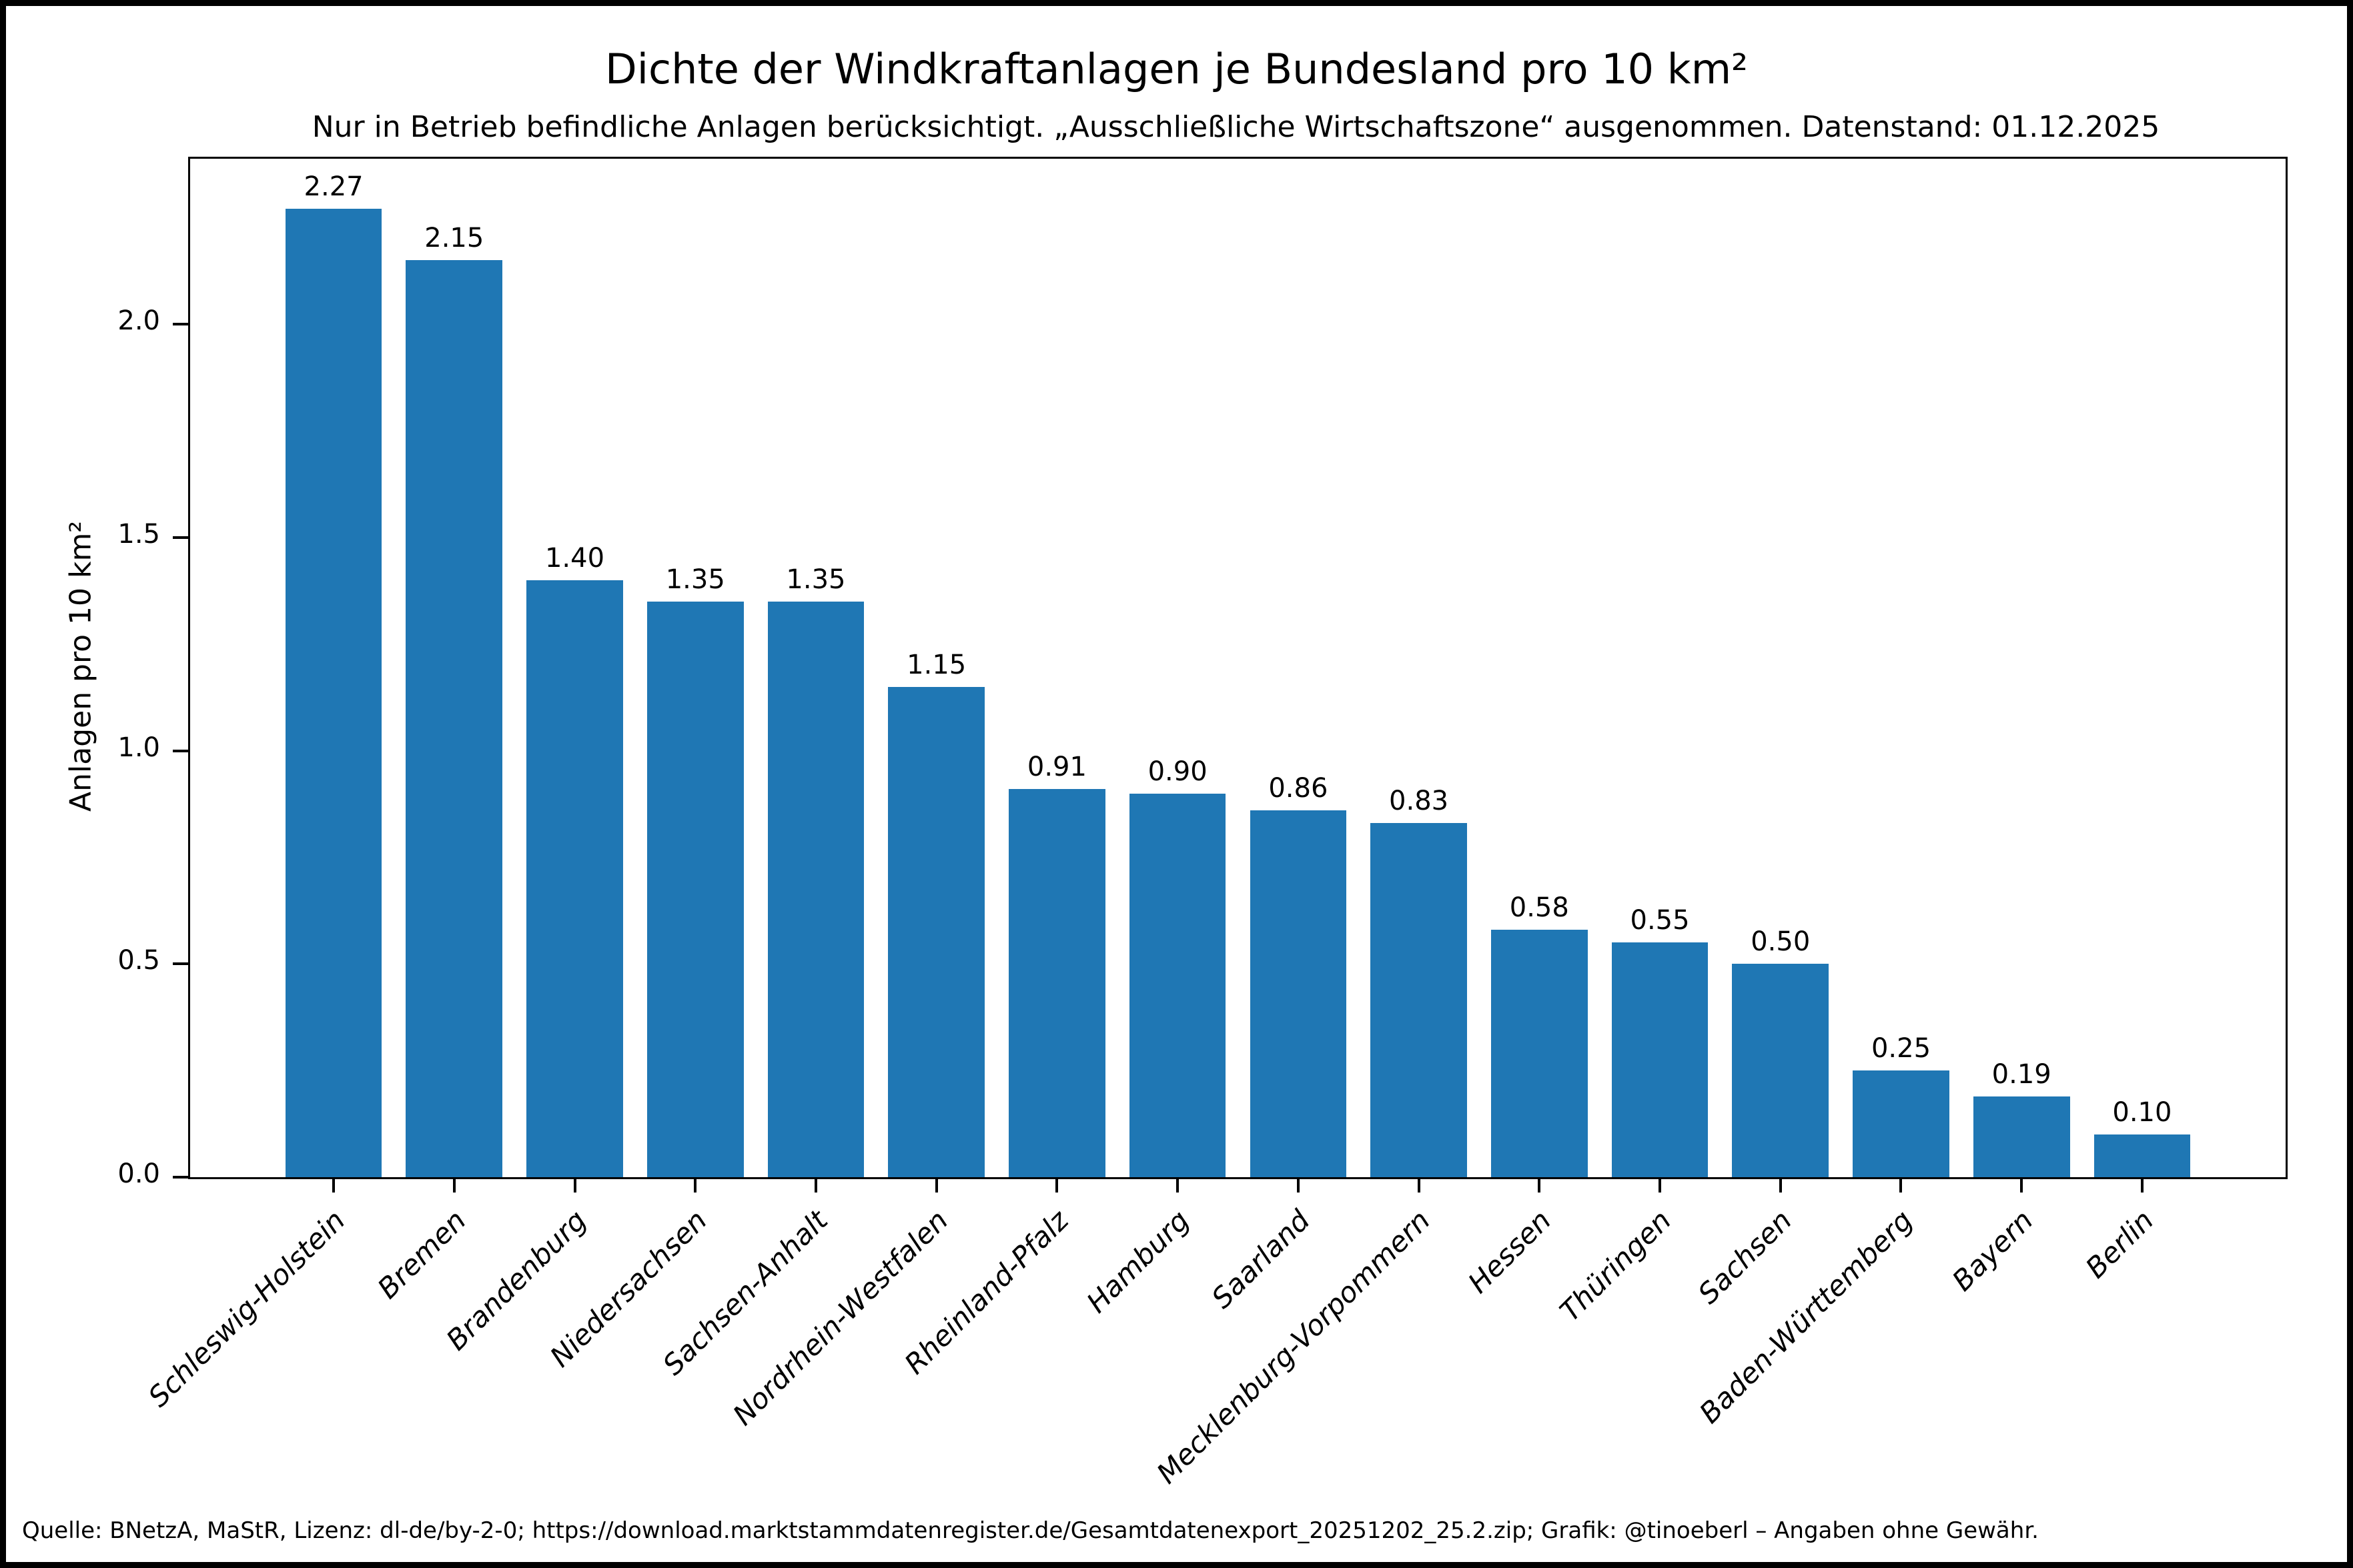 This screenshot has width=2353, height=1568. Describe the element at coordinates (138, 321) in the screenshot. I see `y-tick-label: 2.0` at that location.